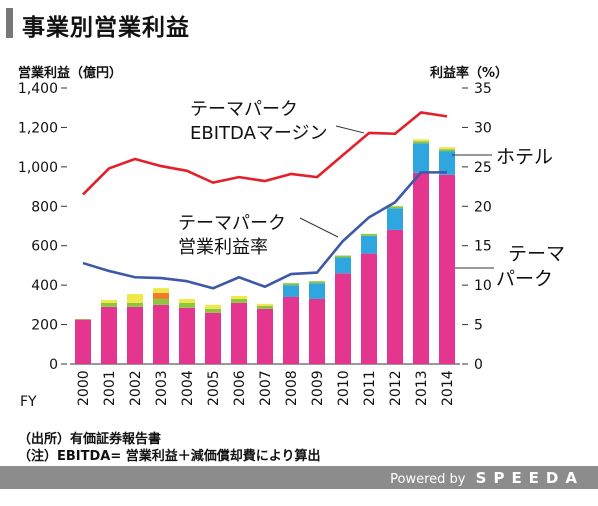 Image resolution: width=598 pixels, height=506 pixels. I want to click on x-tick-label: 2005, so click(214, 388).